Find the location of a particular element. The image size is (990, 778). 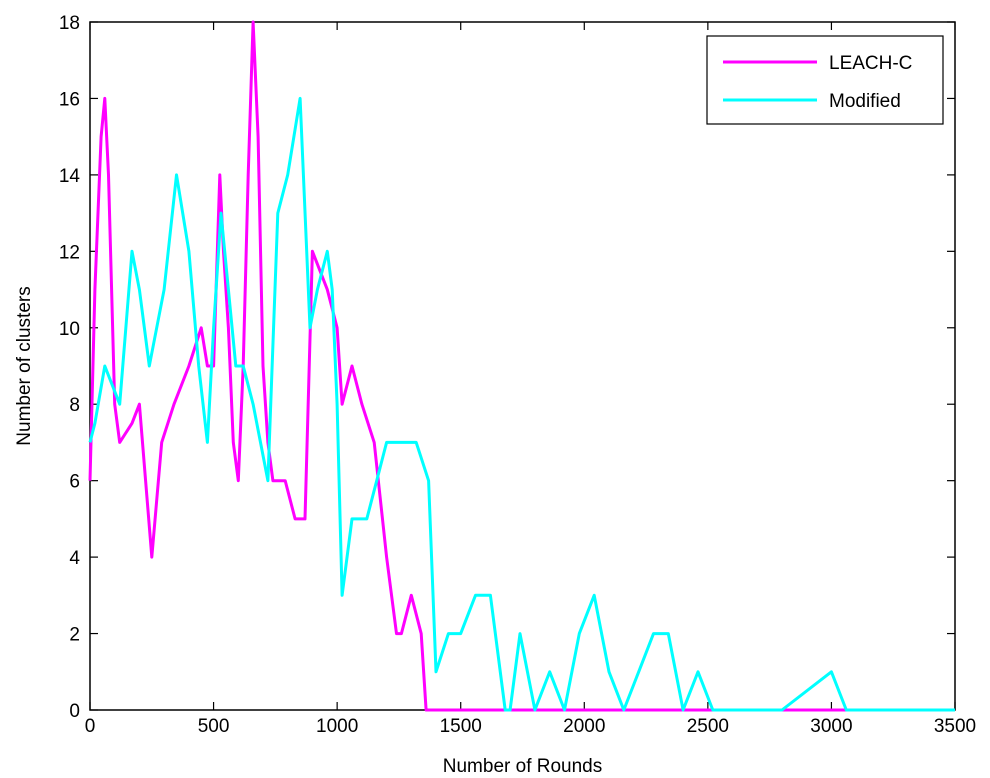

x-tick-label: 1000 is located at coordinates (337, 726).